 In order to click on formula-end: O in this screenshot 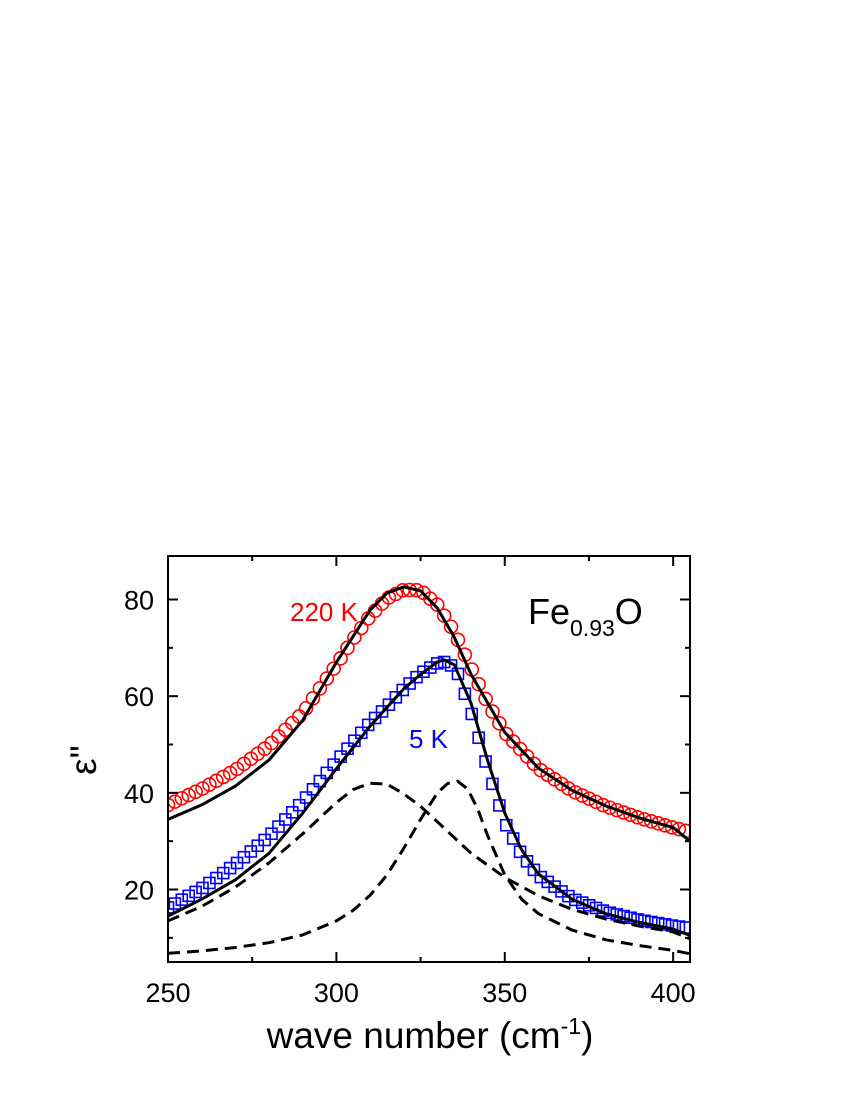, I will do `click(629, 611)`.